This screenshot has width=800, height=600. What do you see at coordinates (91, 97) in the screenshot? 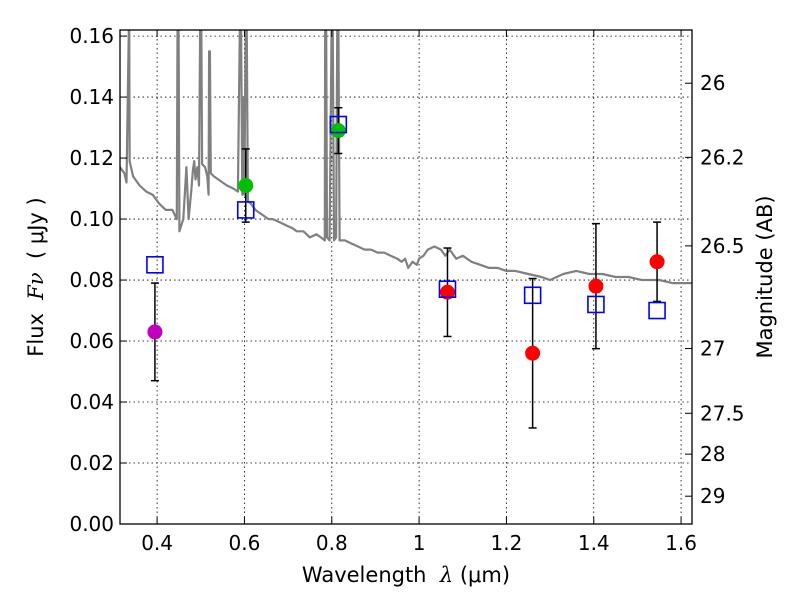
I see `y-tick-label: 0.14` at bounding box center [91, 97].